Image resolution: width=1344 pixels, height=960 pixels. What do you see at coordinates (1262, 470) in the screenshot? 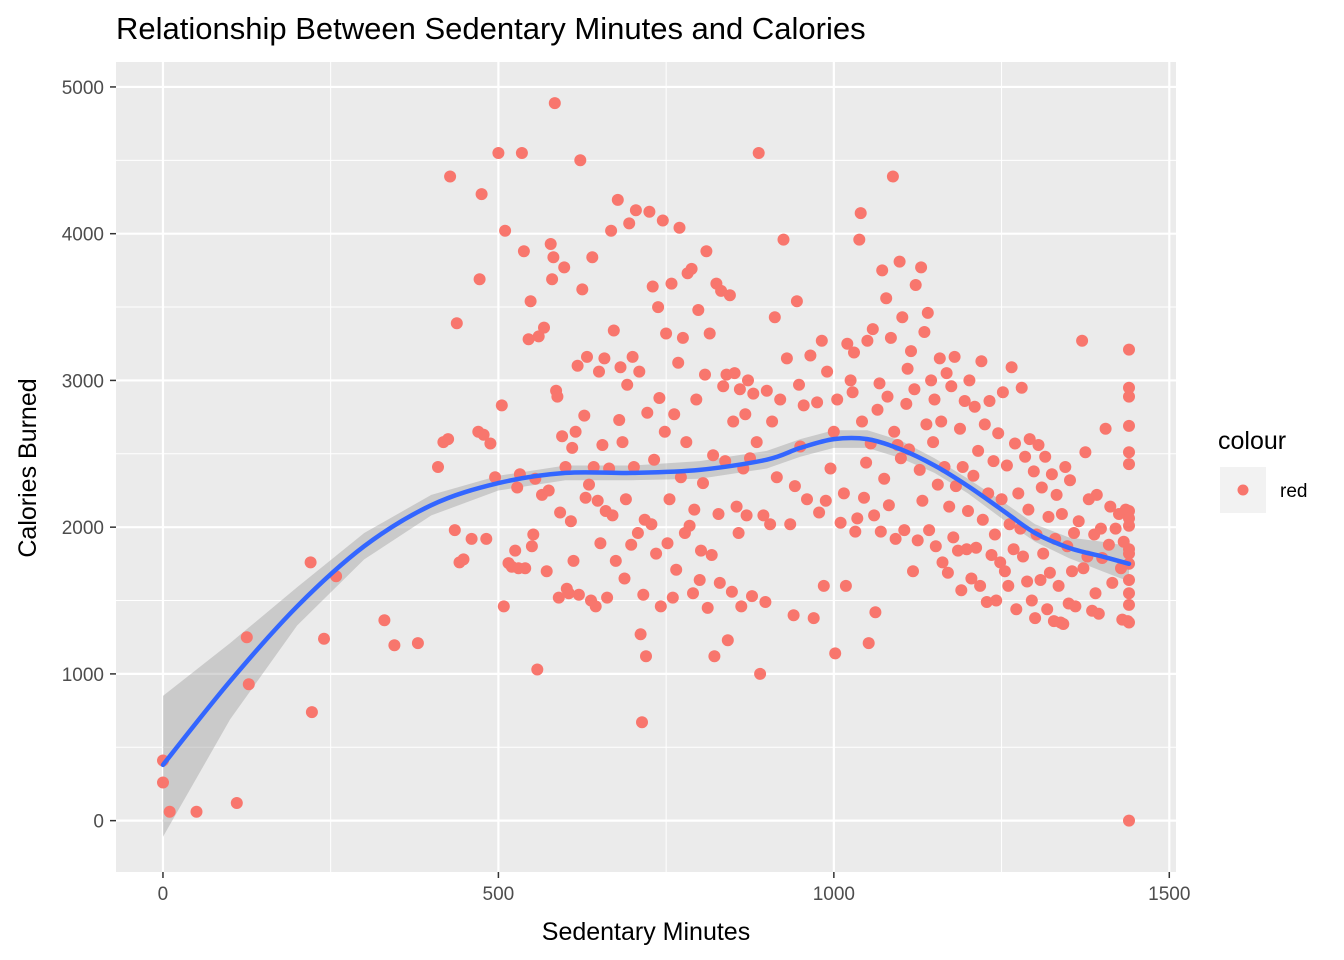
I see `legend: colour red` at bounding box center [1262, 470].